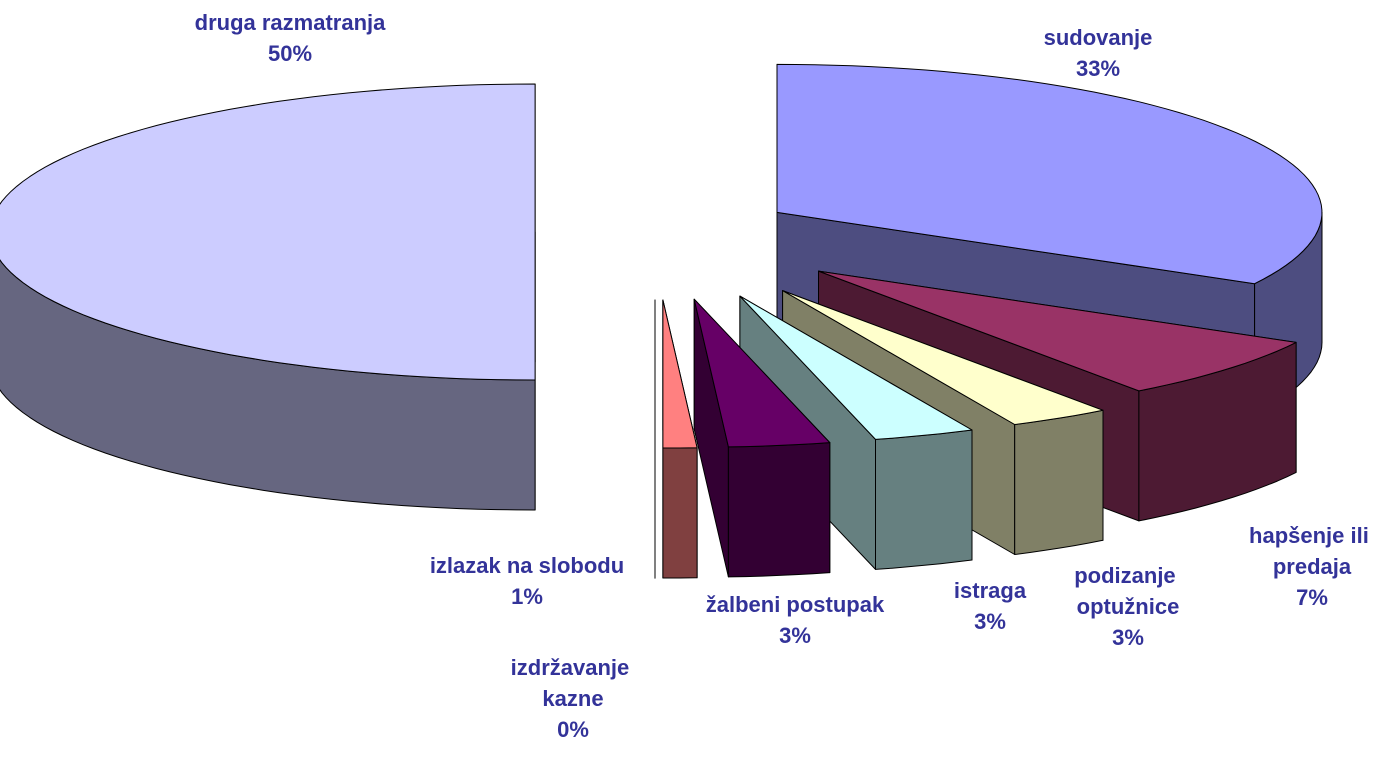 This screenshot has width=1392, height=758. What do you see at coordinates (573, 729) in the screenshot?
I see `slice-value-label: 0%` at bounding box center [573, 729].